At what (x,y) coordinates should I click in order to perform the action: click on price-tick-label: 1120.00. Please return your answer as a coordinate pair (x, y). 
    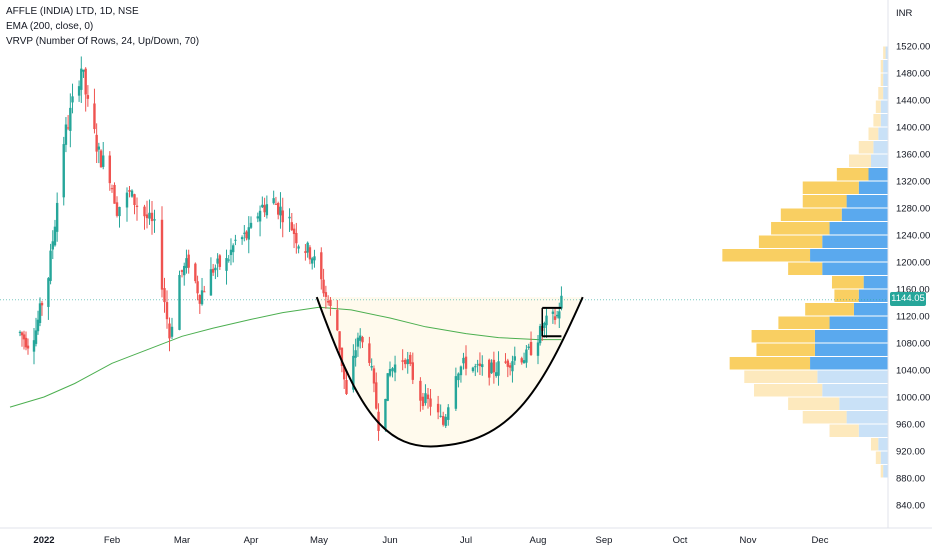
    Looking at the image, I should click on (913, 317).